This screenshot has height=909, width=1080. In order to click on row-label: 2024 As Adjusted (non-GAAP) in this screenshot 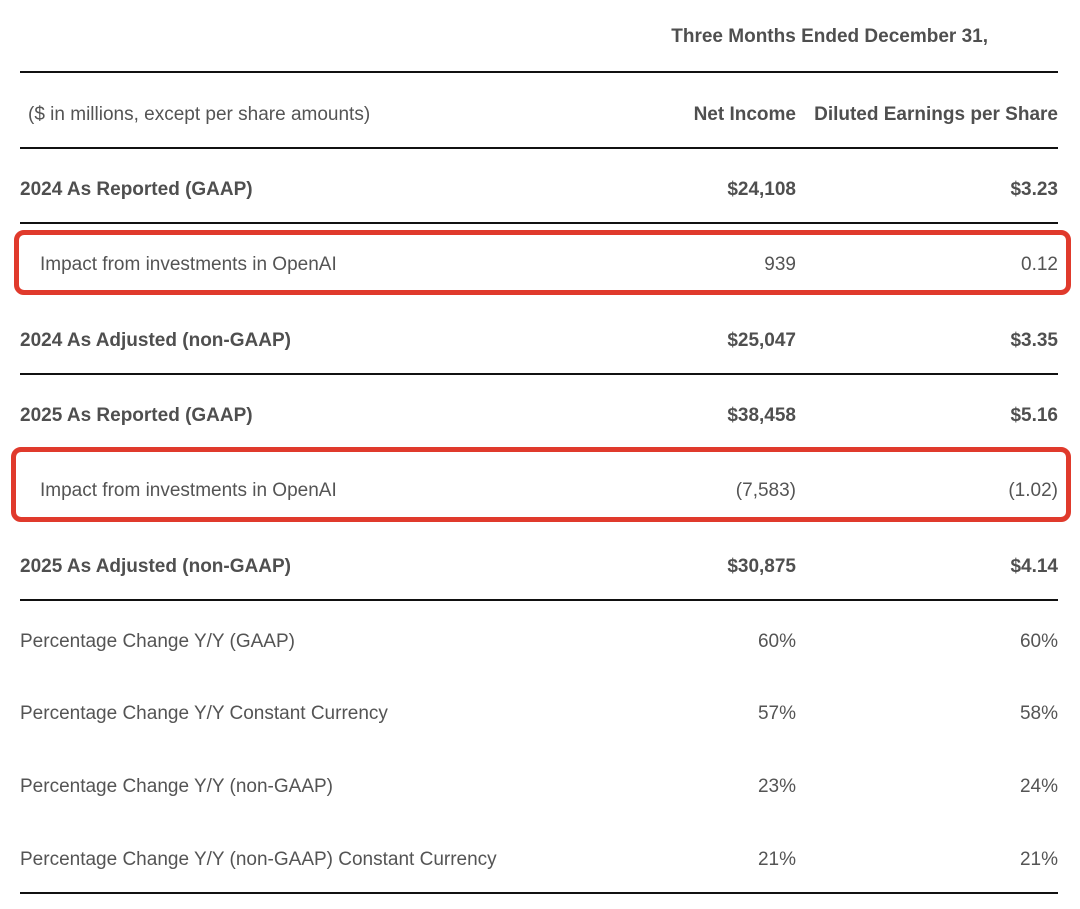, I will do `click(155, 340)`.